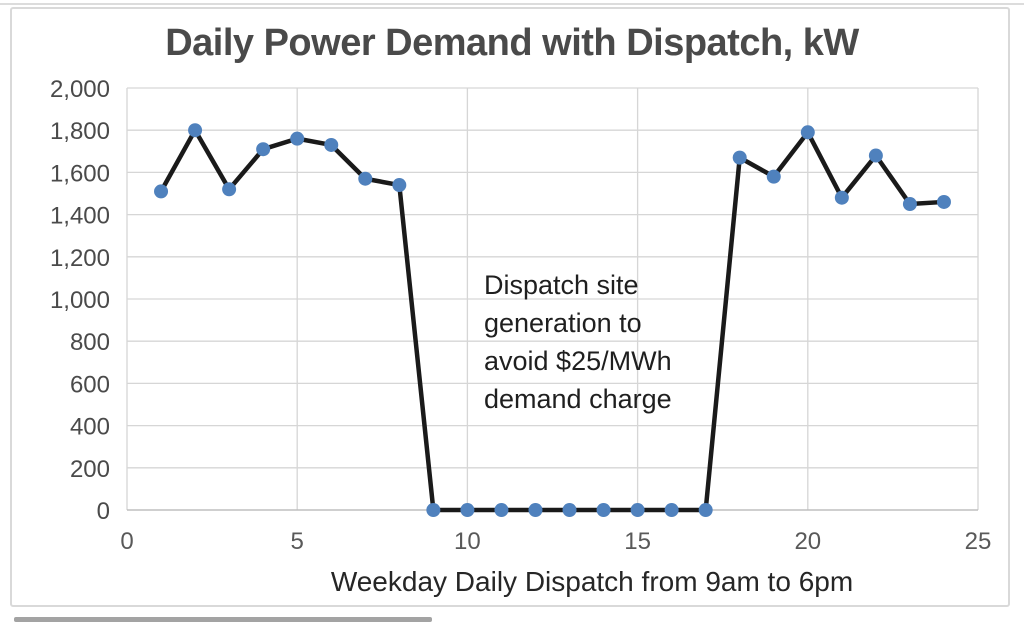  What do you see at coordinates (467, 541) in the screenshot?
I see `x-tick-label: 10` at bounding box center [467, 541].